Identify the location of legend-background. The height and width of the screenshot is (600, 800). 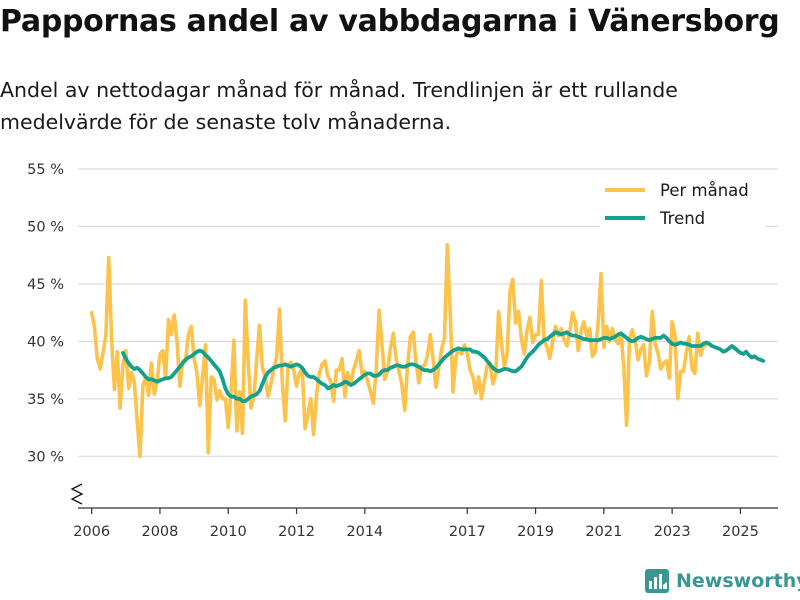
(682, 204).